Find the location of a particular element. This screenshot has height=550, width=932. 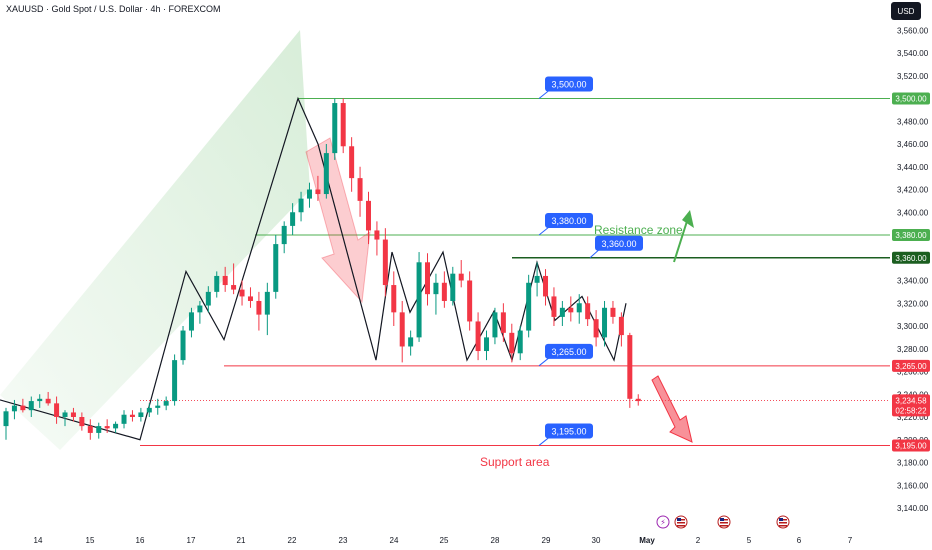

y-tick-label: 3,560.00 is located at coordinates (913, 30).